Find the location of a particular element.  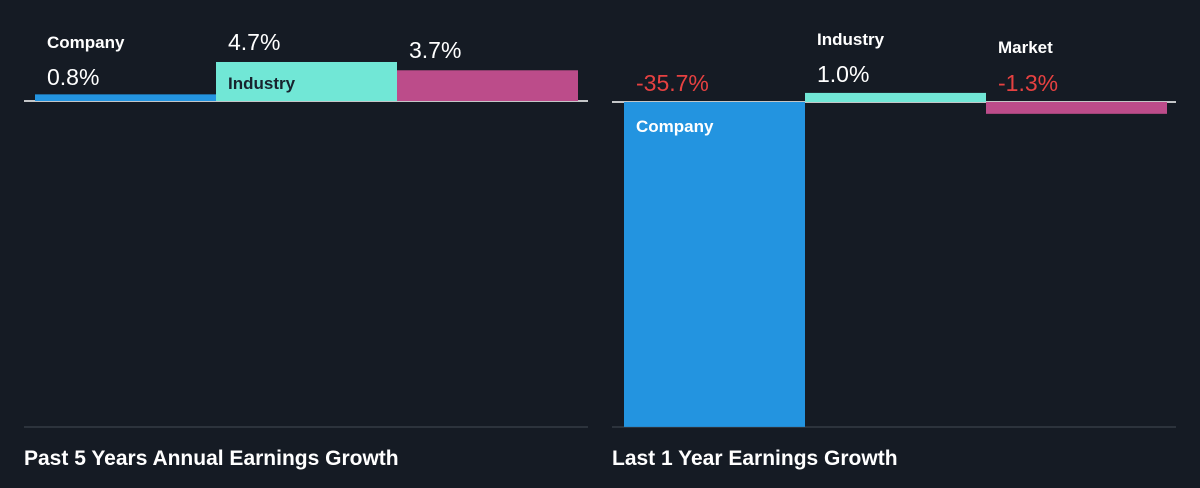

category-label-market: Market is located at coordinates (1025, 47).